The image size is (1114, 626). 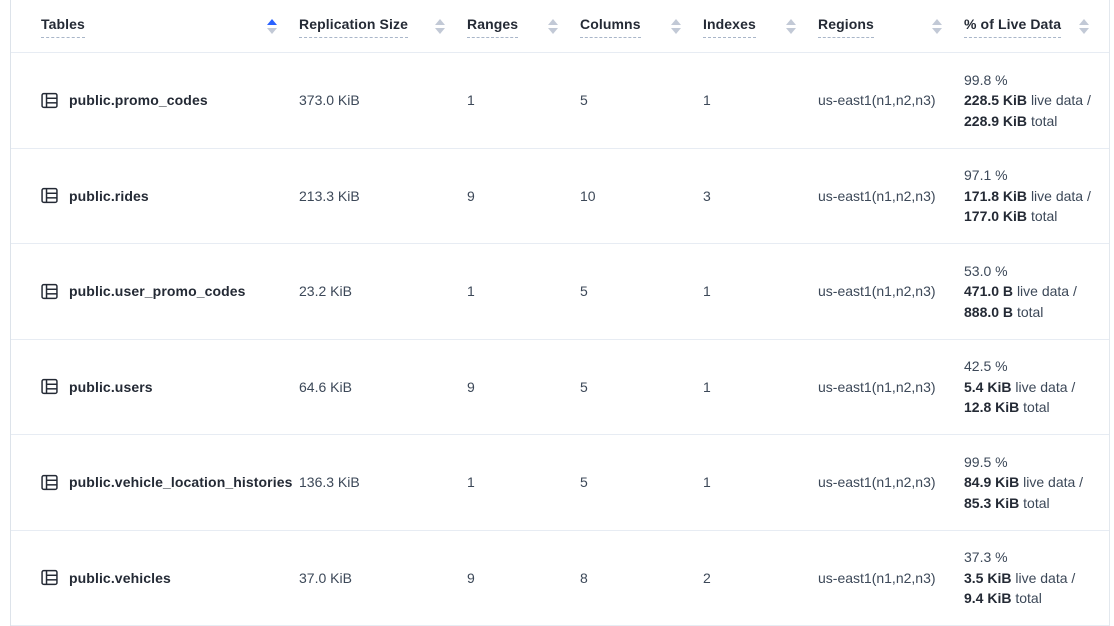 I want to click on table-name-cell: public.vehicles, so click(x=155, y=577).